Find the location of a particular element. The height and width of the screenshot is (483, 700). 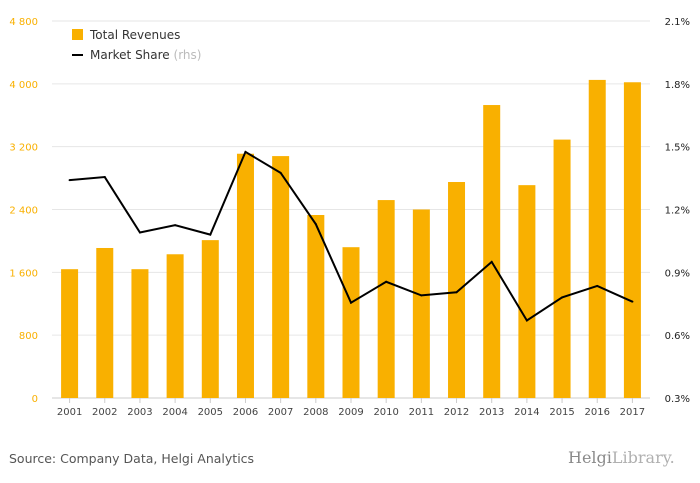

line-point-2013 is located at coordinates (491, 261).